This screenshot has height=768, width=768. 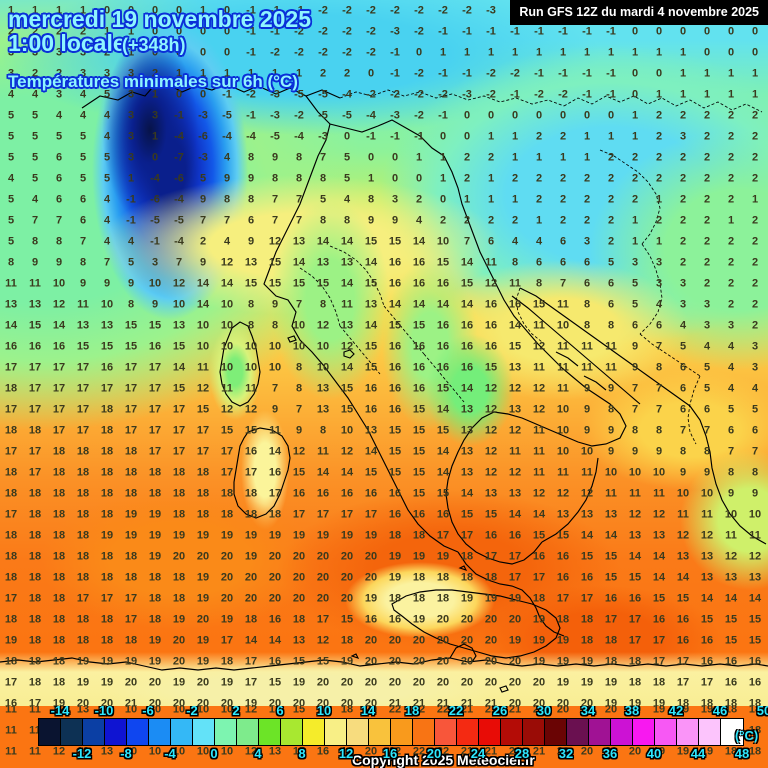 What do you see at coordinates (611, 711) in the screenshot?
I see `legend-bg-value: 20` at bounding box center [611, 711].